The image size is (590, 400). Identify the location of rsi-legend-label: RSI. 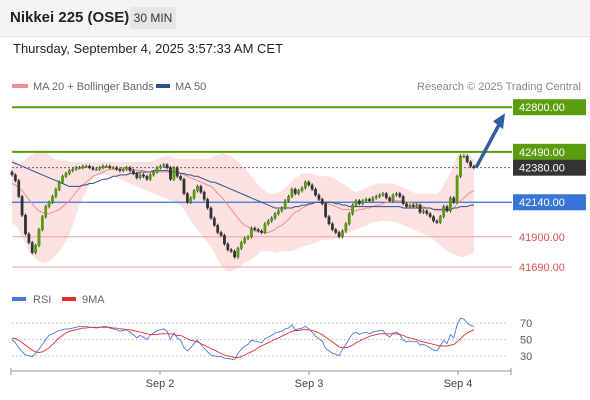
(42, 300).